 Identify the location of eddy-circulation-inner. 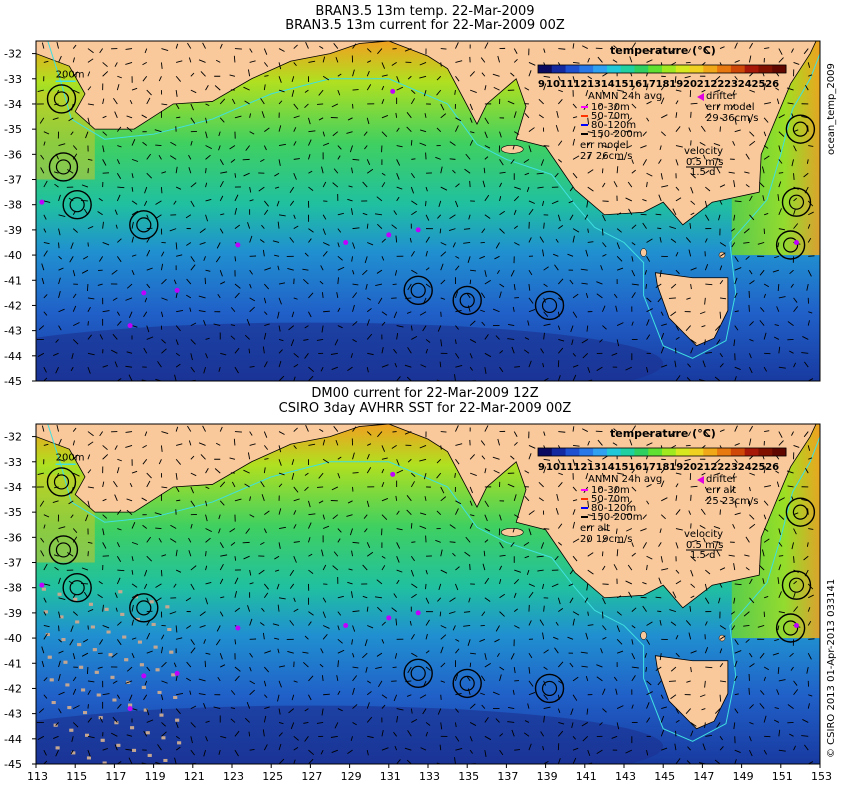
(467, 683).